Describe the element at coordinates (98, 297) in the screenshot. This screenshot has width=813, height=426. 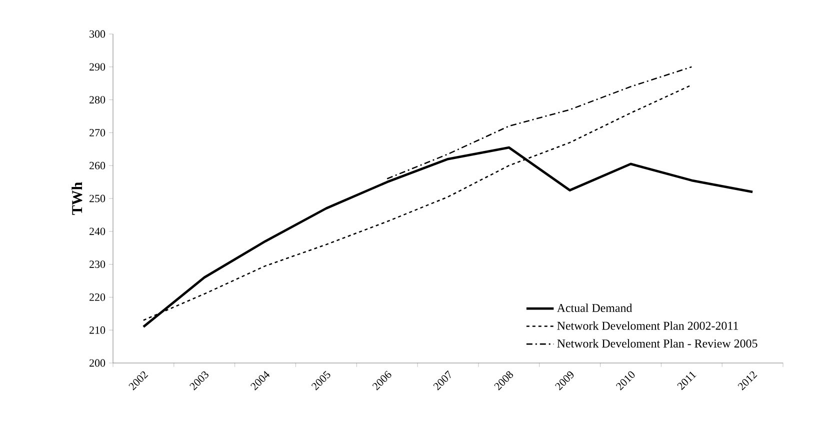
I see `y-tick-label: 220` at that location.